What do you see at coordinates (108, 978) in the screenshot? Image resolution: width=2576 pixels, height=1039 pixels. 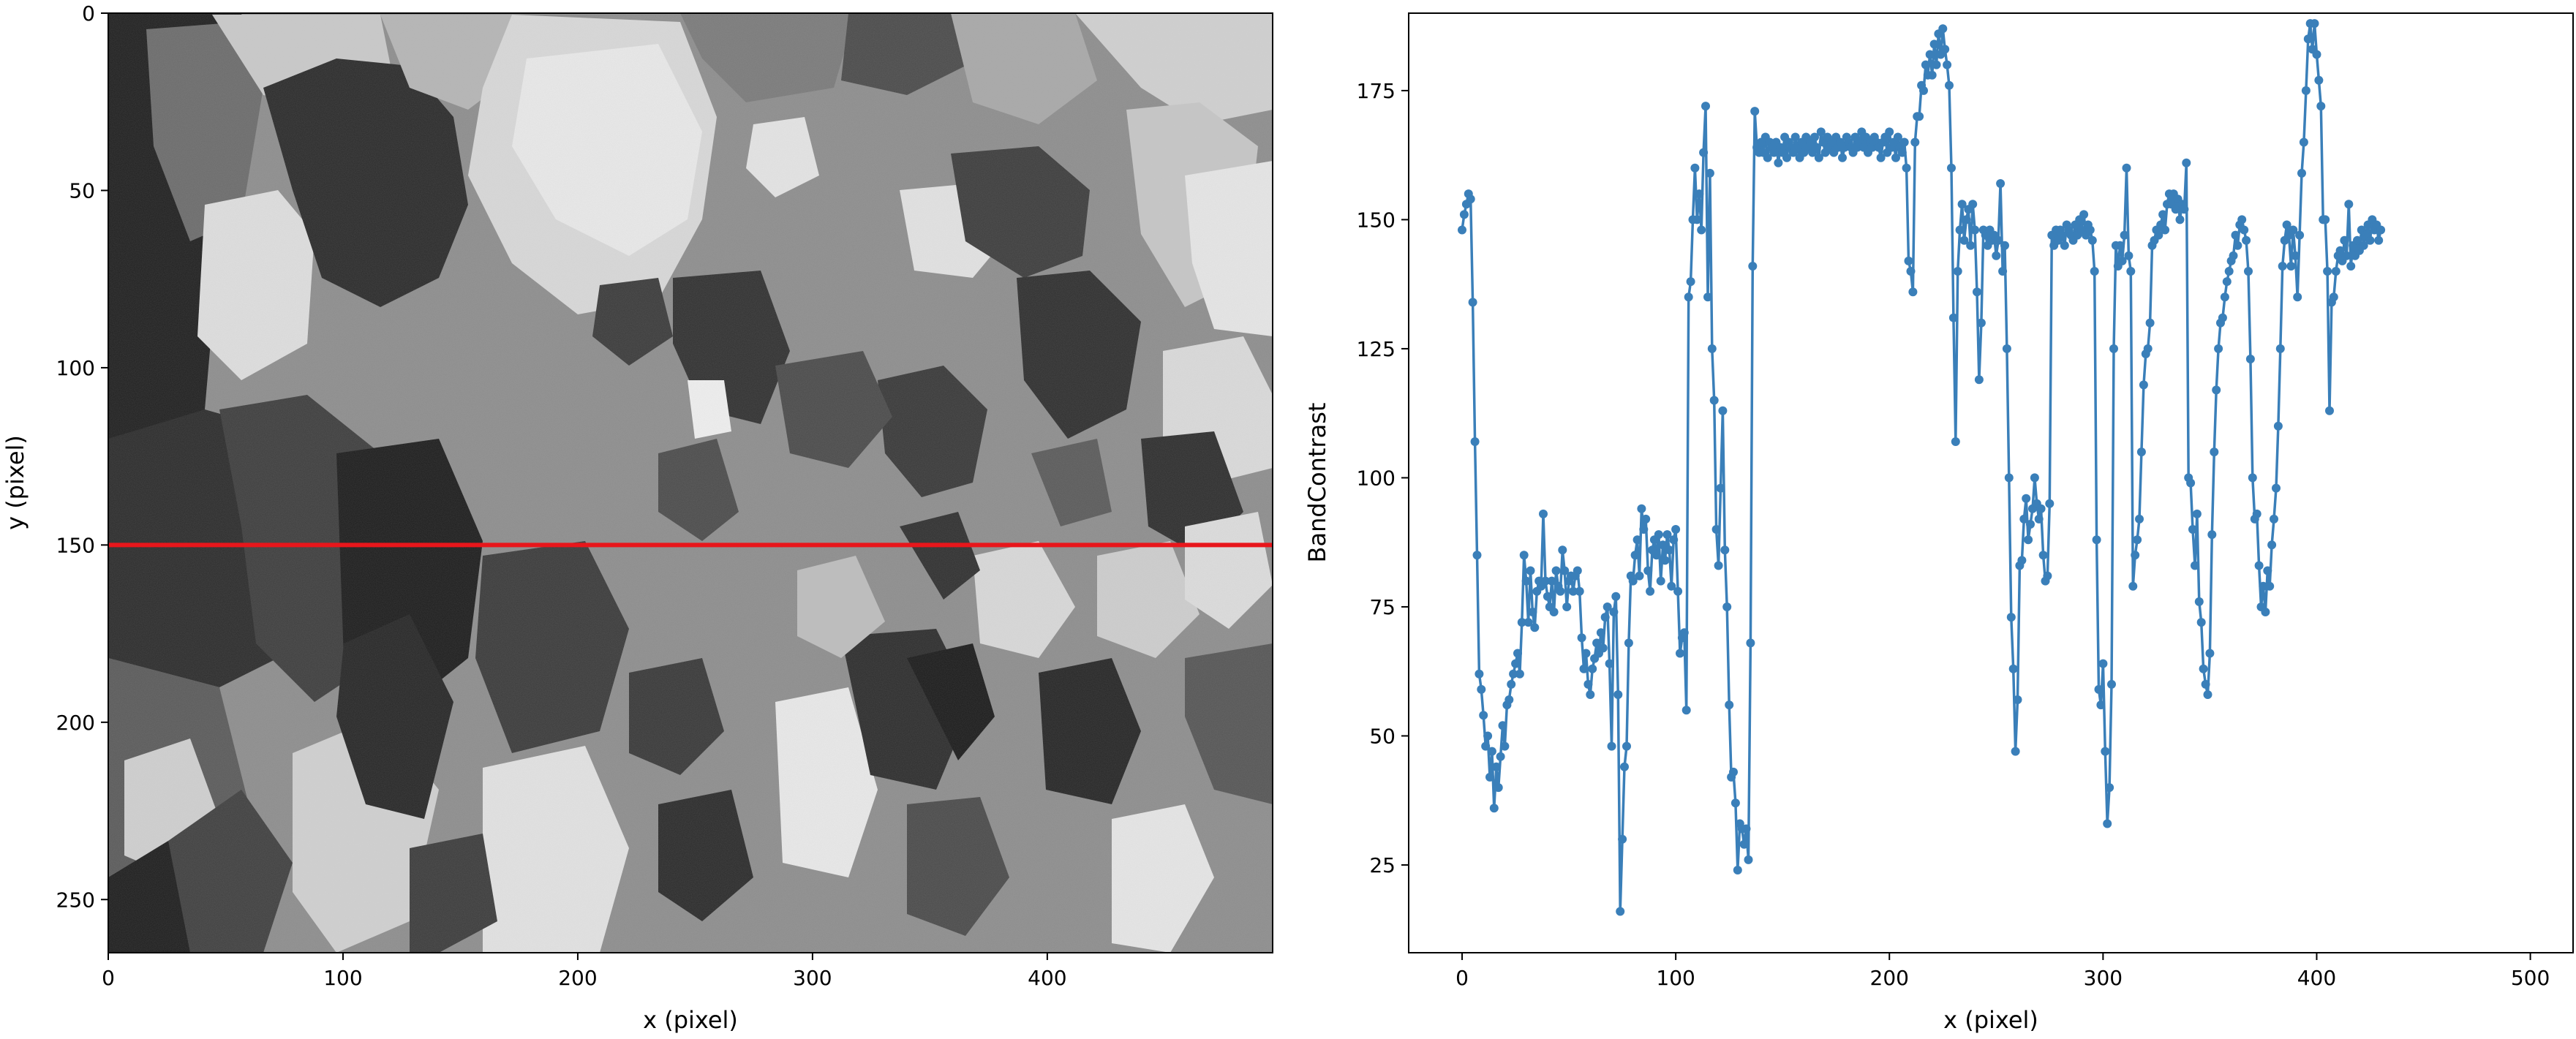 I see `map-x-tick-label: 0` at bounding box center [108, 978].